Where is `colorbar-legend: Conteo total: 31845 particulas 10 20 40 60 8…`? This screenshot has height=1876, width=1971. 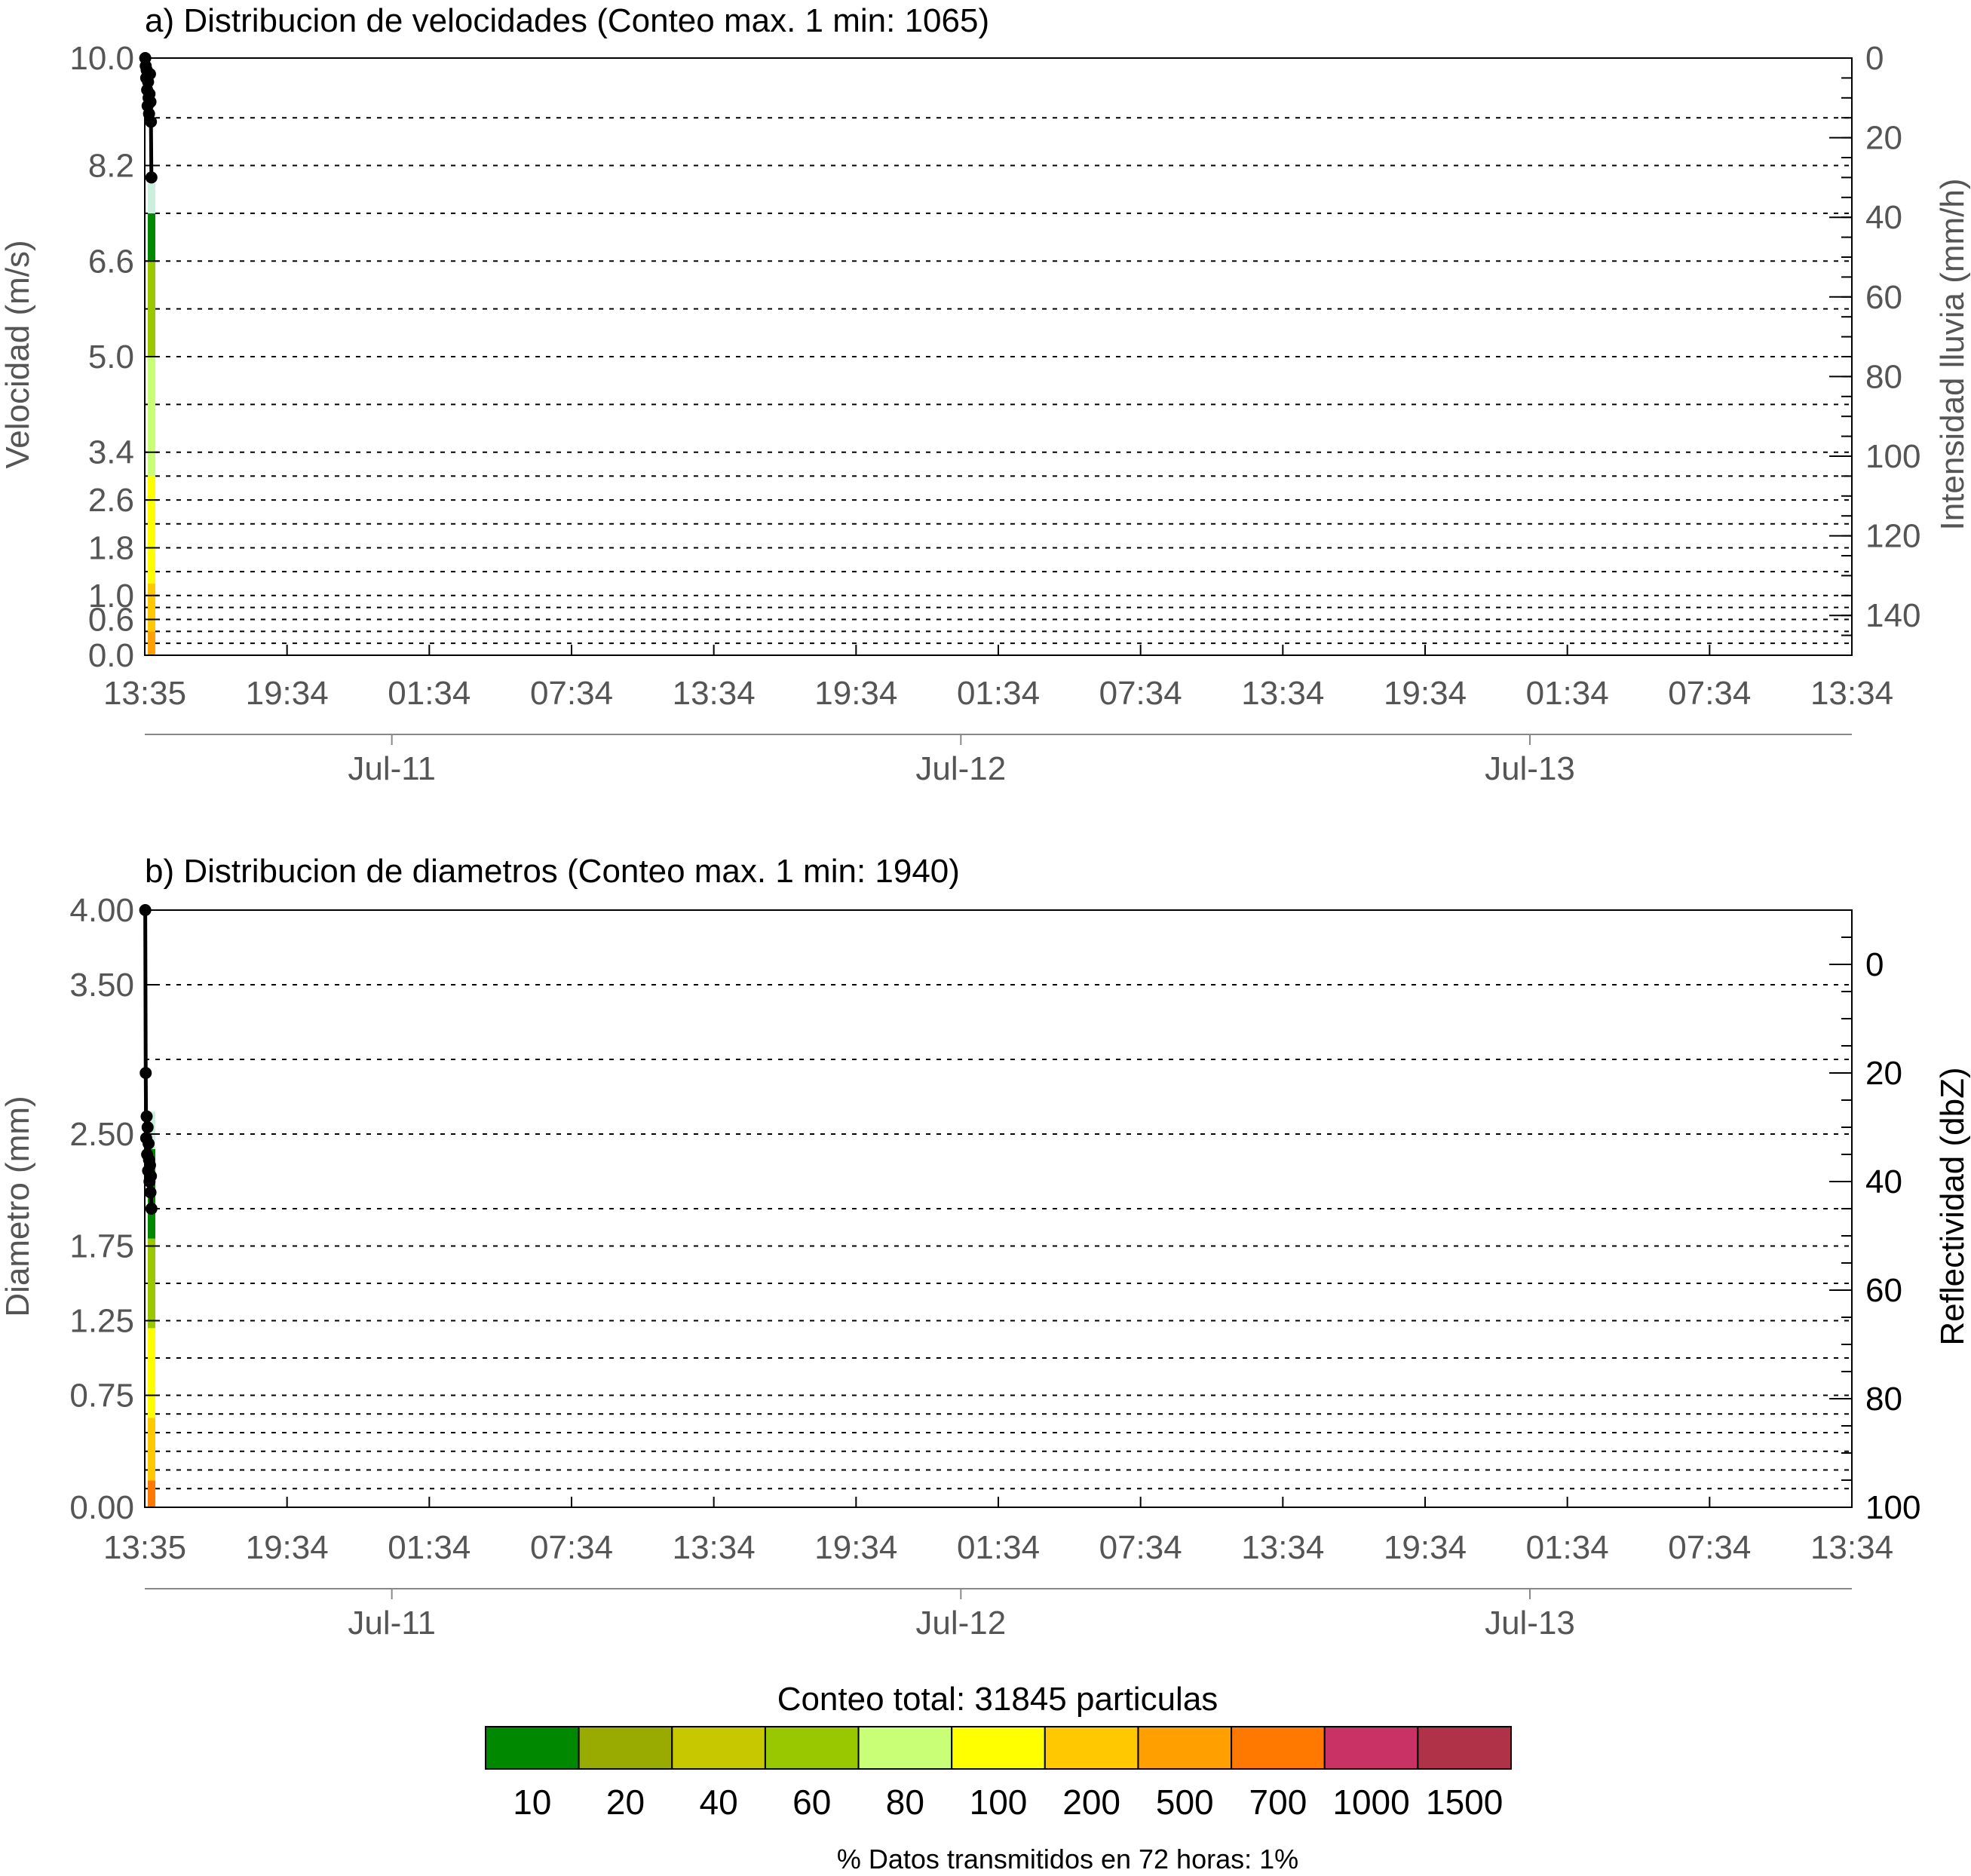 colorbar-legend: Conteo total: 31845 particulas 10 20 40 60 8… is located at coordinates (999, 1751).